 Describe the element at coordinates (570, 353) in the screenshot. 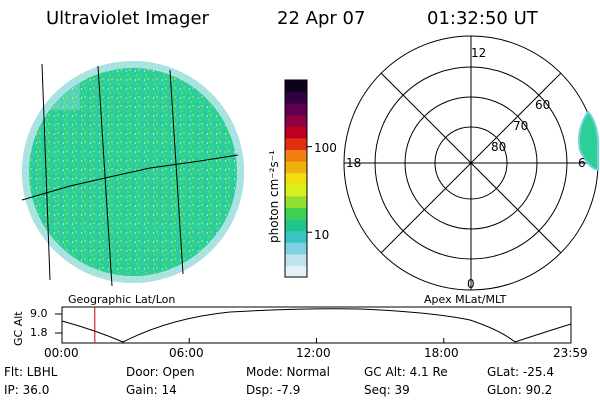

I see `timeline-tick-2359: 23:59` at that location.